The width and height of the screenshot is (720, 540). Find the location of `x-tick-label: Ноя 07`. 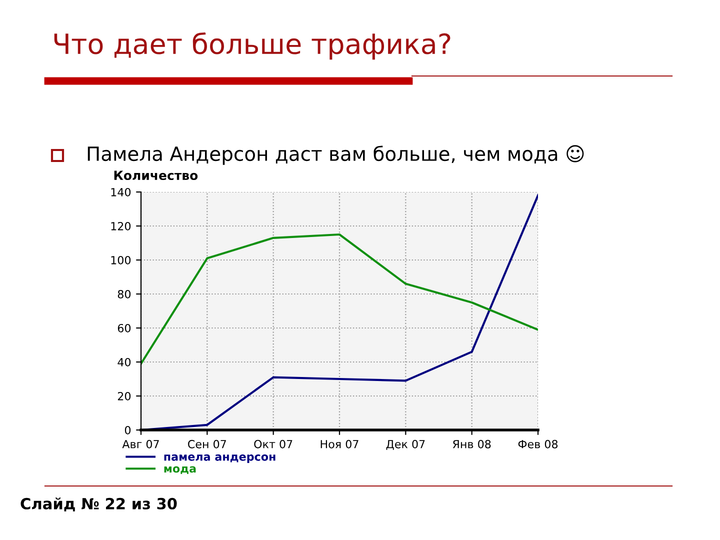

x-tick-label: Ноя 07 is located at coordinates (339, 444).